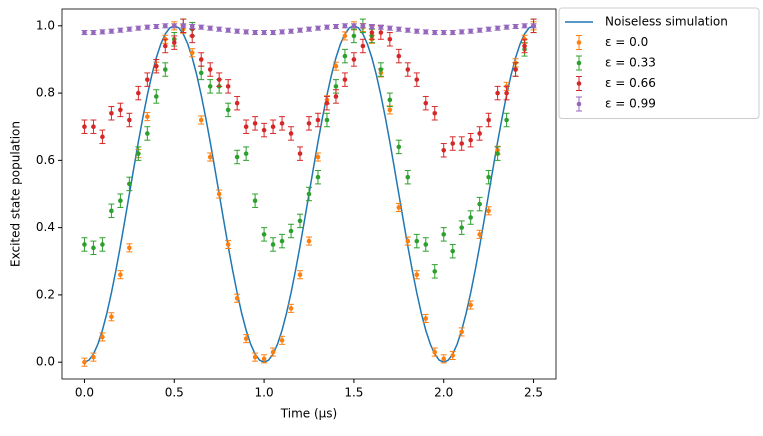 The width and height of the screenshot is (763, 436). I want to click on legend-label: ε = 0.0, so click(626, 42).